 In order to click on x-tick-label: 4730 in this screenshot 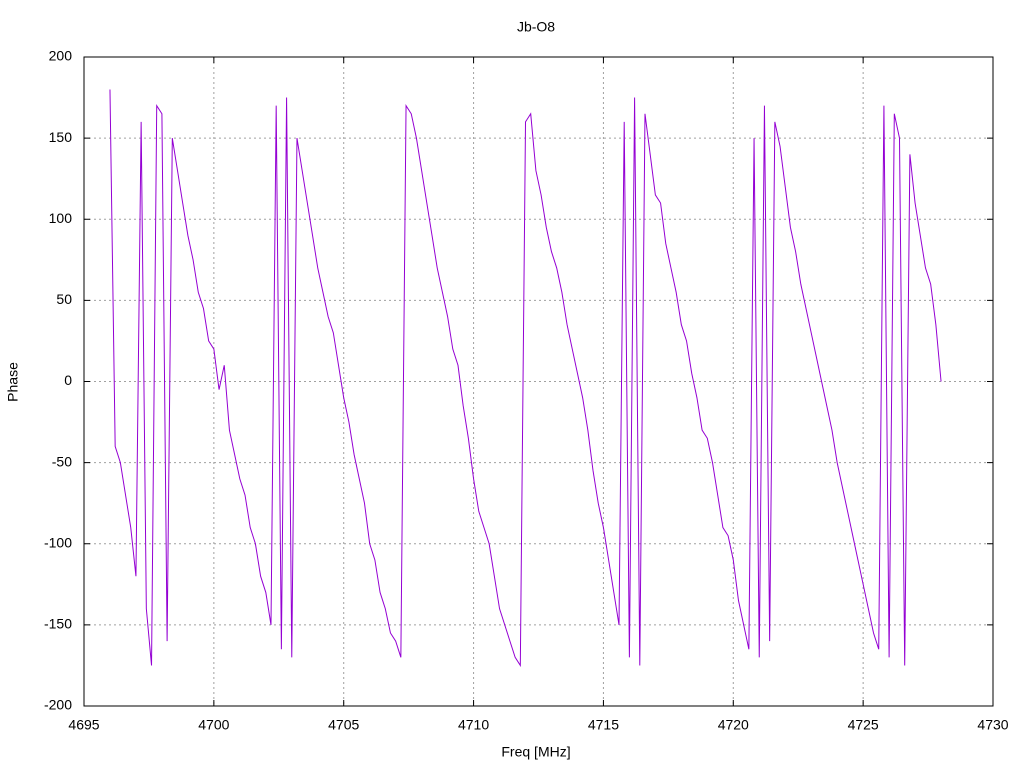, I will do `click(992, 725)`.